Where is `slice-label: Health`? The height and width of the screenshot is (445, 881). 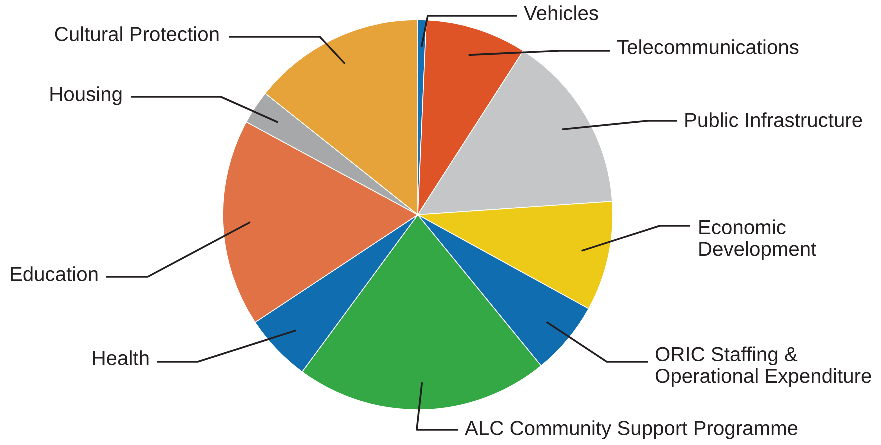
slice-label: Health is located at coordinates (121, 358).